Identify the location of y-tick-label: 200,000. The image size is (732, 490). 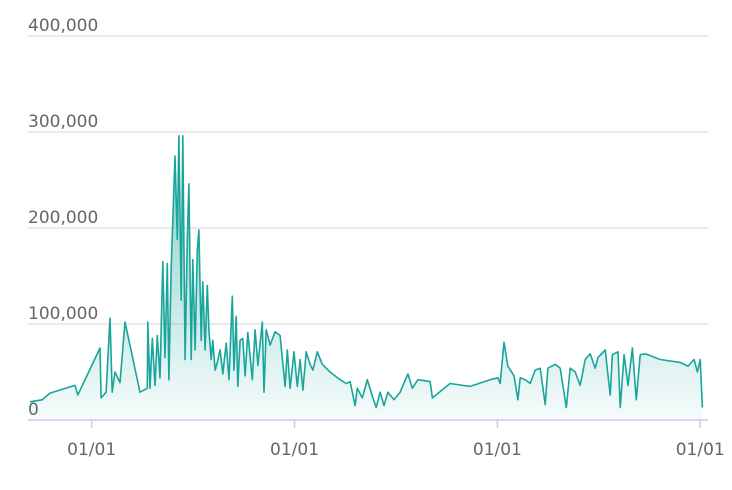
(63, 218).